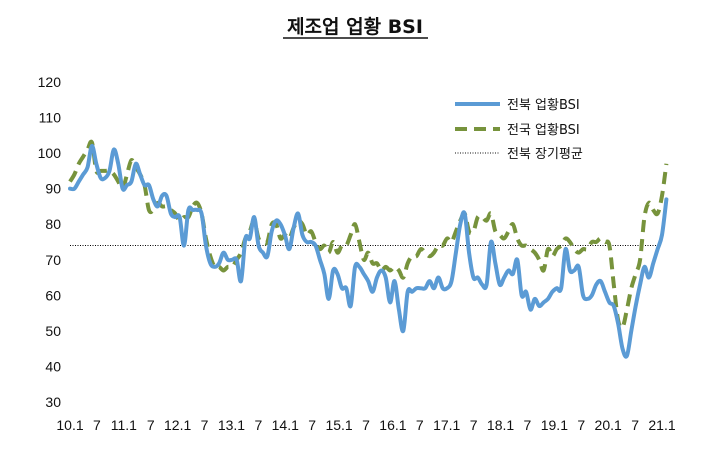 This screenshot has height=452, width=710. I want to click on y-tick-label: 50, so click(53, 331).